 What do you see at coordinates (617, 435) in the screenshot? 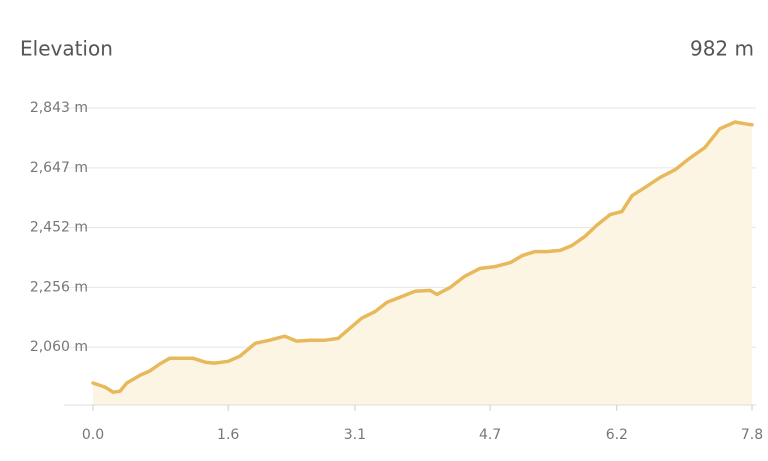
I see `x-tick-label: 6.2` at bounding box center [617, 435].